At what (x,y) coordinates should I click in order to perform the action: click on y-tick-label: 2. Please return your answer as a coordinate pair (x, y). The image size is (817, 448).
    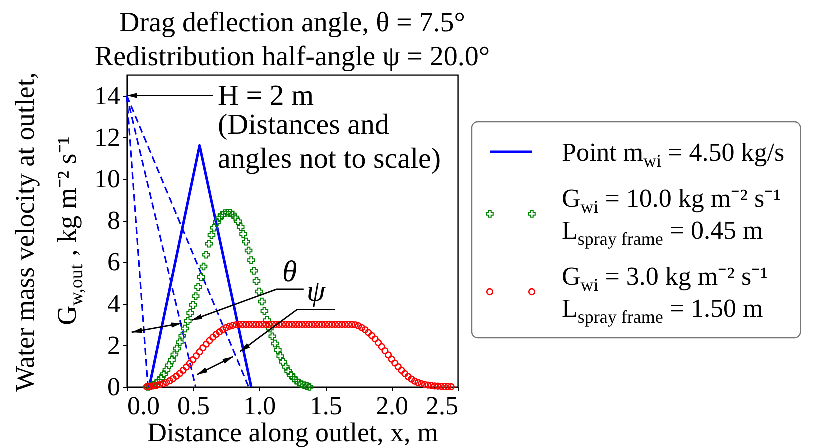
    Looking at the image, I should click on (114, 345).